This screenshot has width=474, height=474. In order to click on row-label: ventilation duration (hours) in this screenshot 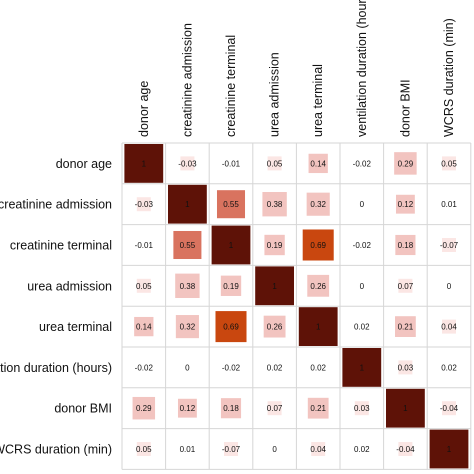, I will do `click(56, 368)`.